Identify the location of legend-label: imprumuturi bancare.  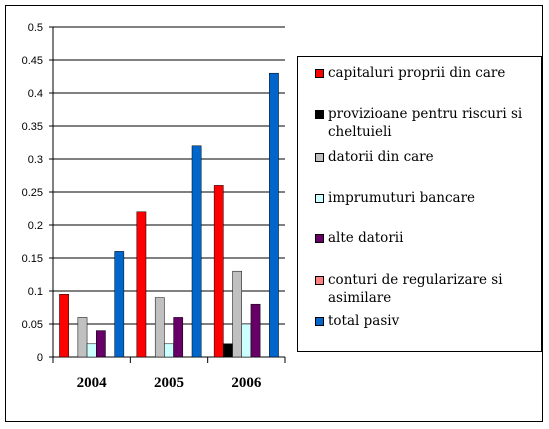
(402, 198).